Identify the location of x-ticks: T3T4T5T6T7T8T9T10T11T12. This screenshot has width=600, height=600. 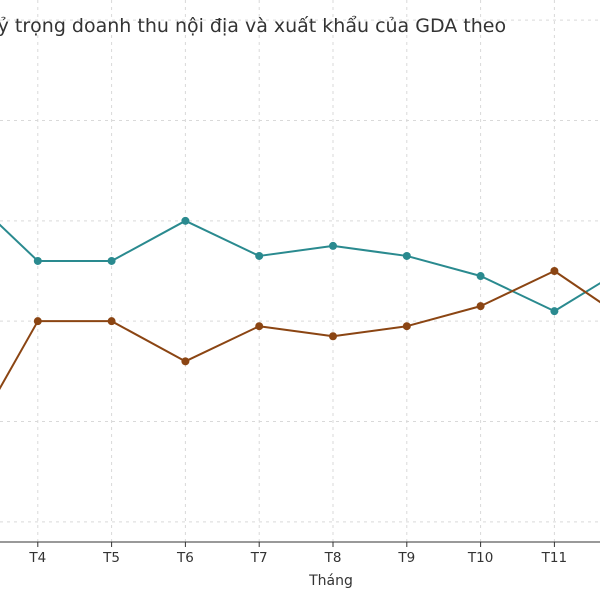
(297, 554).